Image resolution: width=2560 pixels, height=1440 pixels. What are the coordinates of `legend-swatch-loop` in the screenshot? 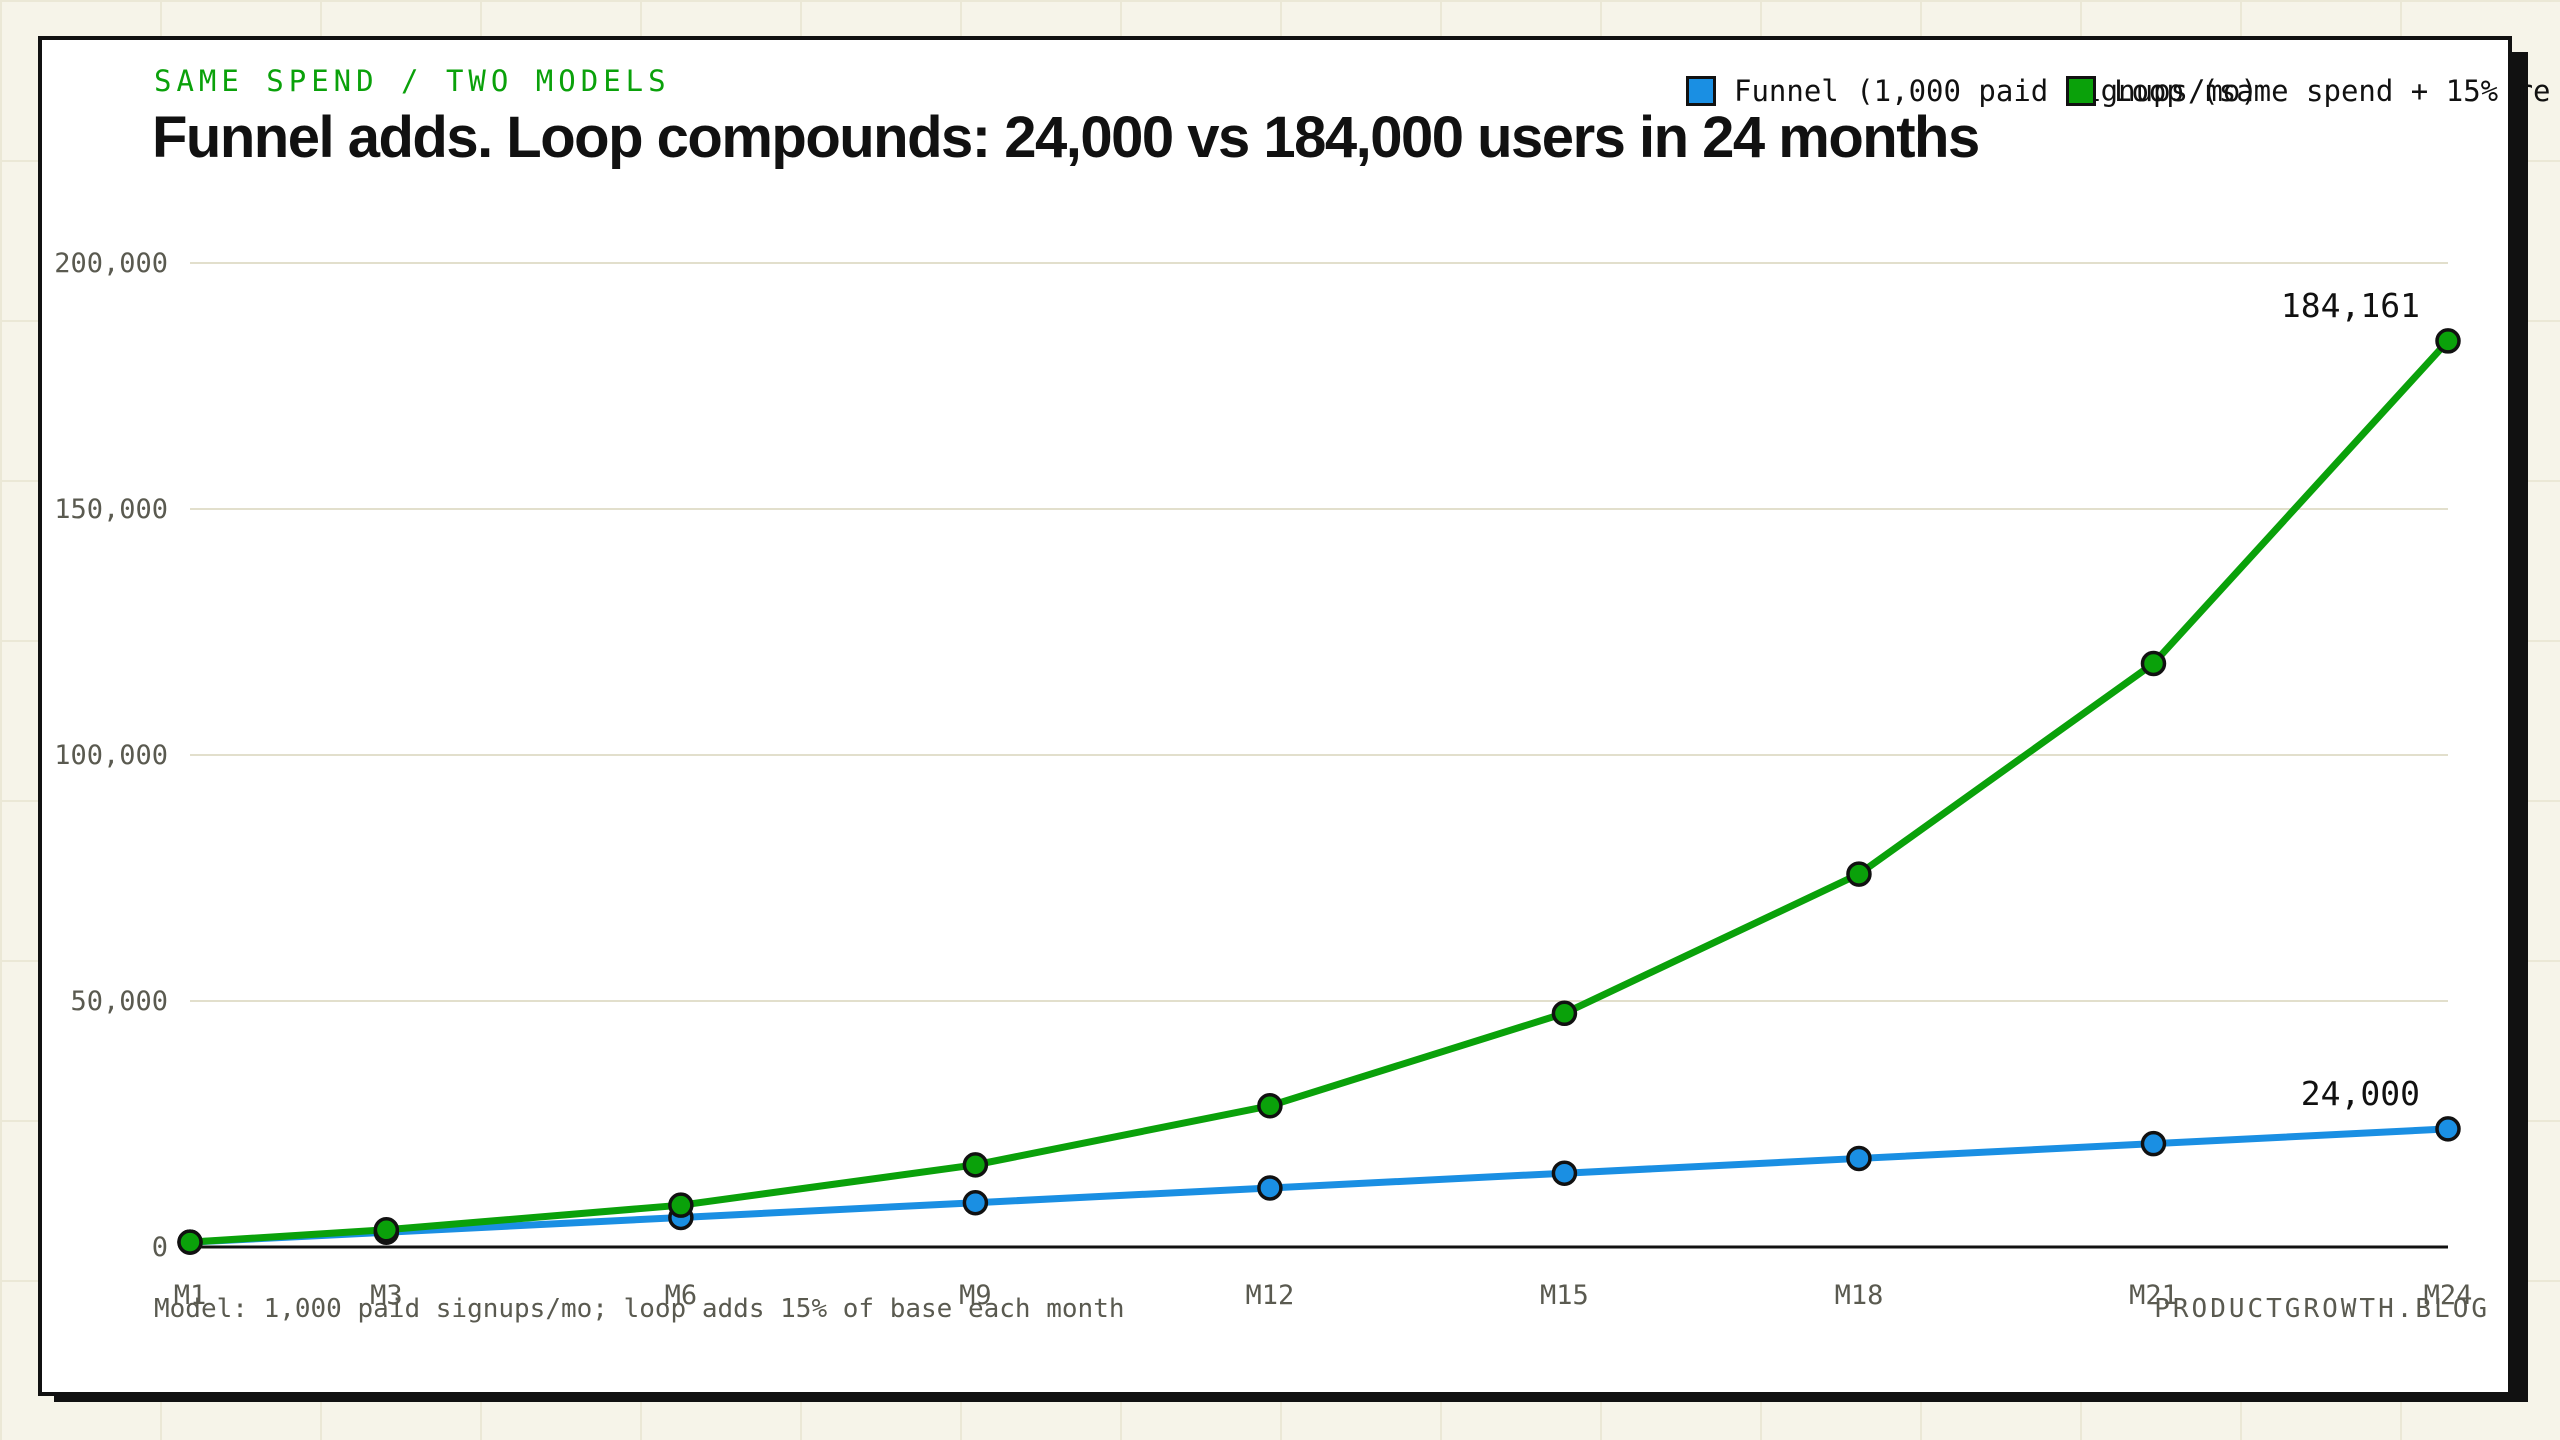 It's located at (2081, 91).